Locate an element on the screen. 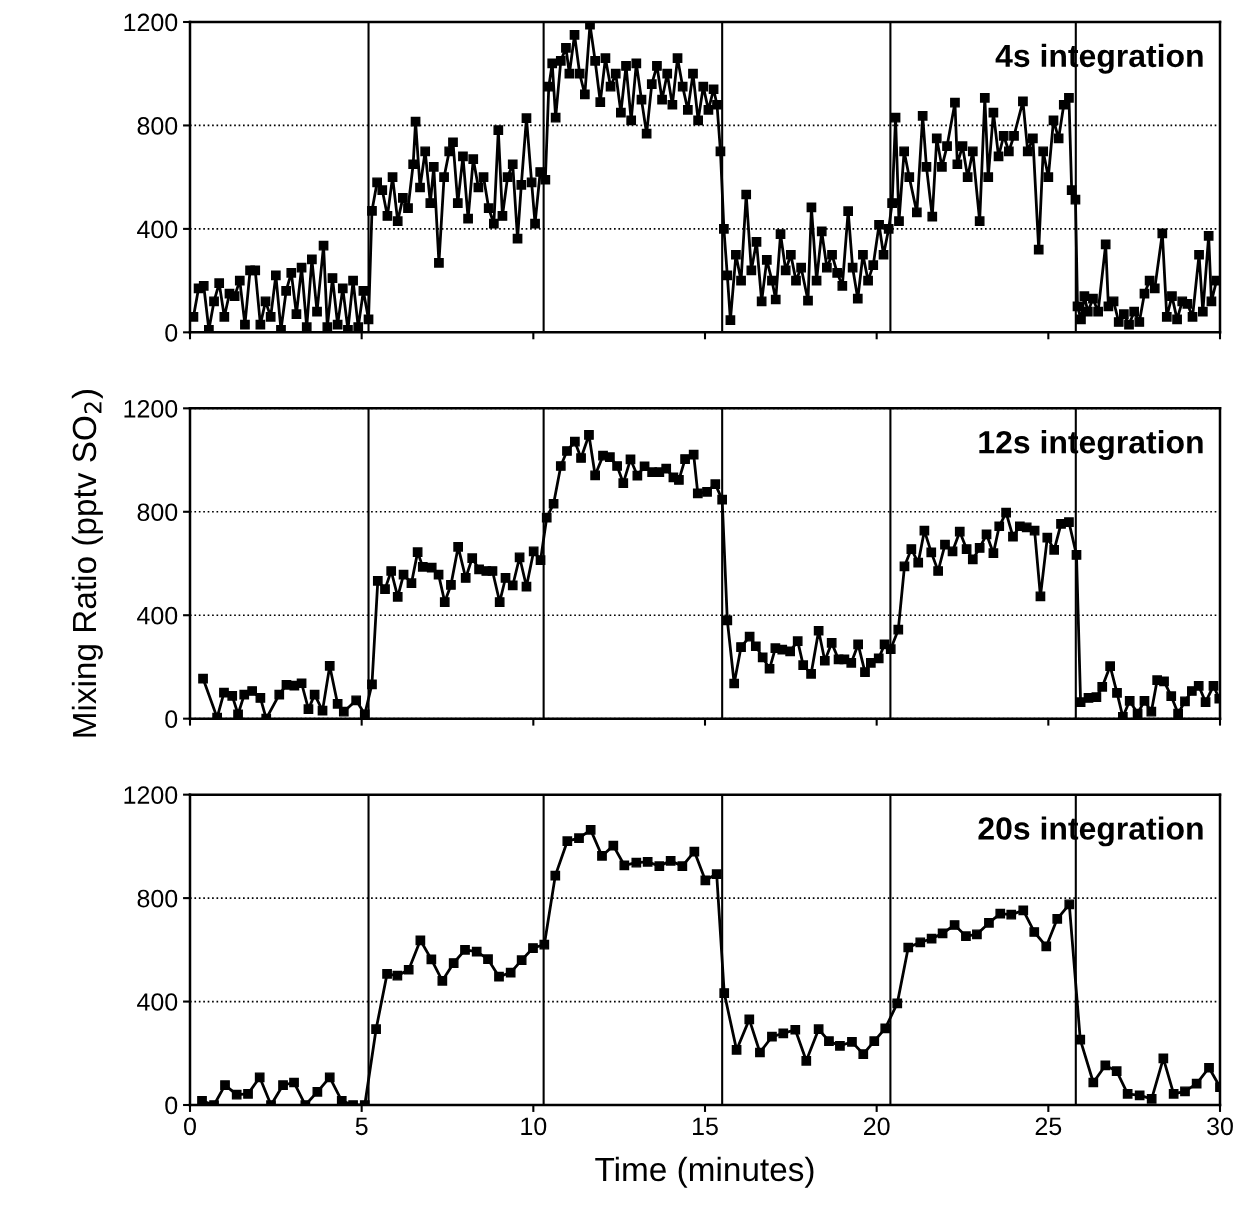  x-tick-label: 15 is located at coordinates (705, 1126).